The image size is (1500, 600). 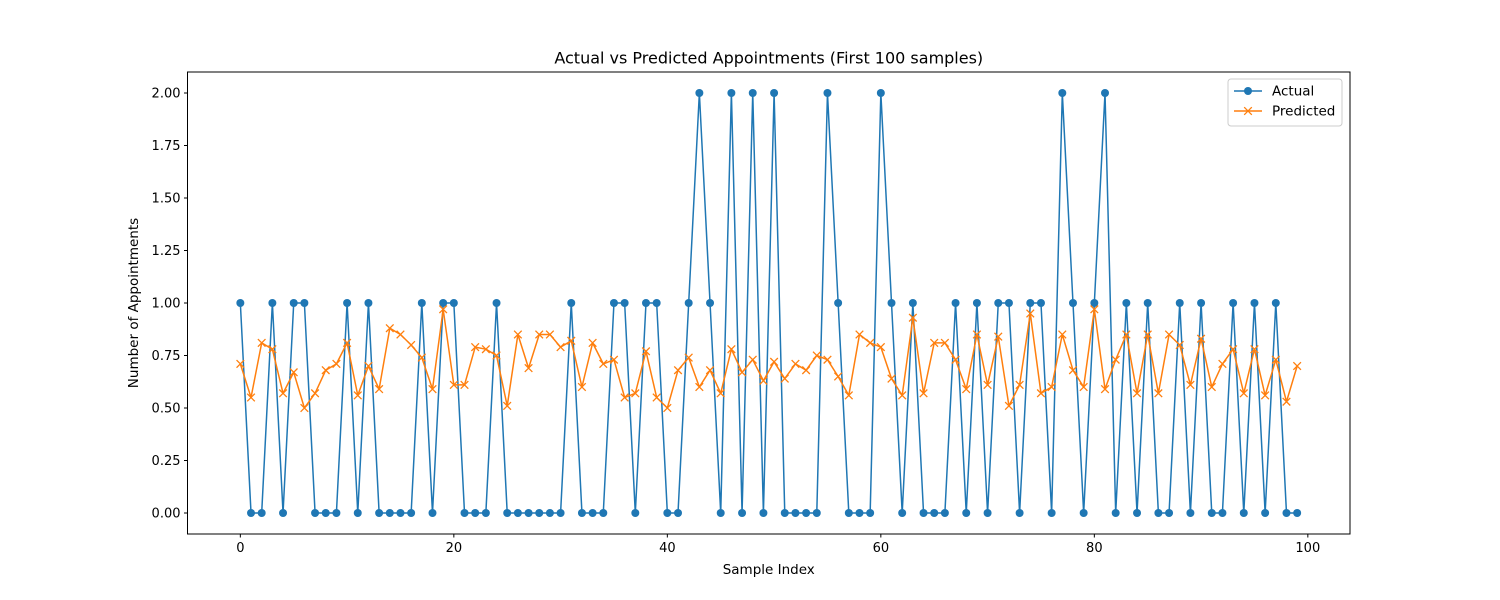 I want to click on x-tick-label: 80, so click(x=1094, y=548).